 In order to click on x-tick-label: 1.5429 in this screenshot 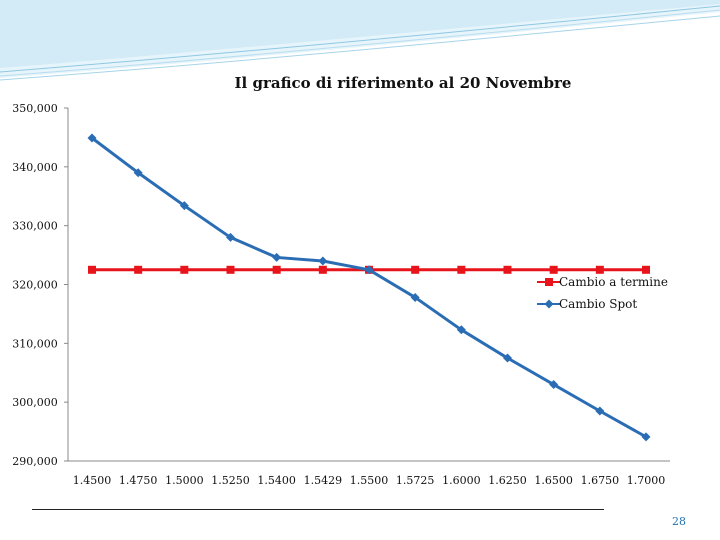, I will do `click(323, 480)`.